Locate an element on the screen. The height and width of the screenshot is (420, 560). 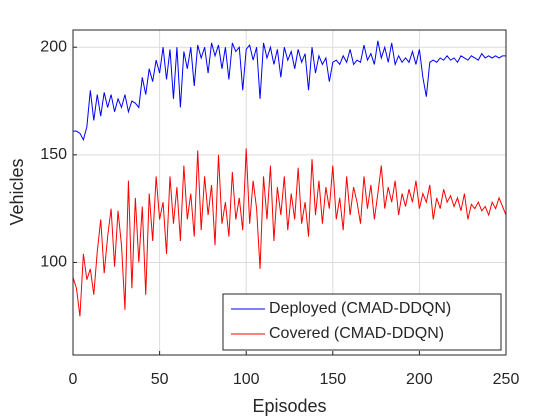
y-tick-label: 100 is located at coordinates (53, 262).